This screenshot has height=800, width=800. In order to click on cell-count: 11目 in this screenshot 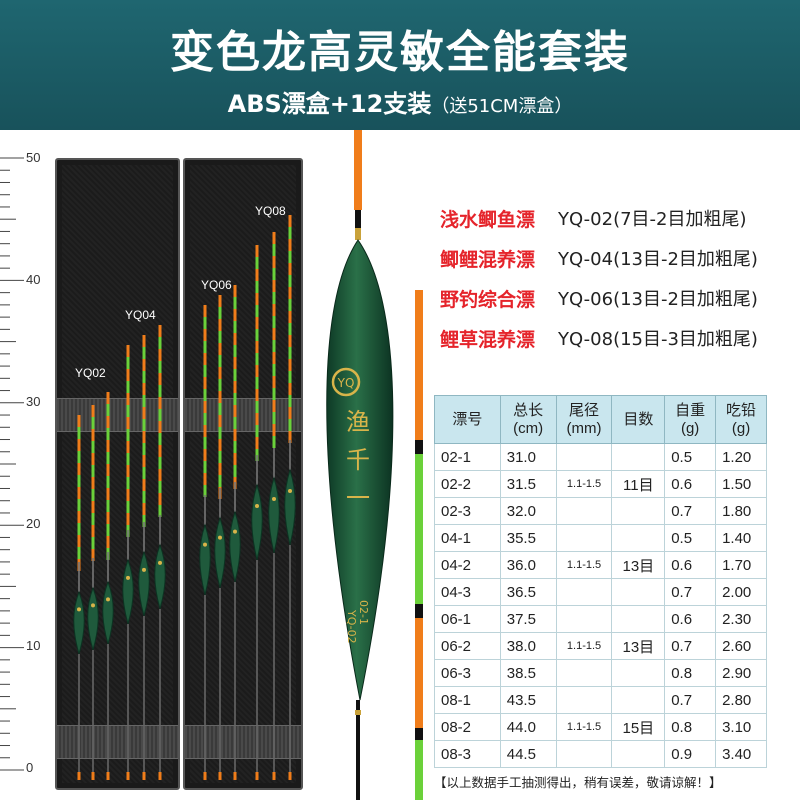, I will do `click(638, 484)`.